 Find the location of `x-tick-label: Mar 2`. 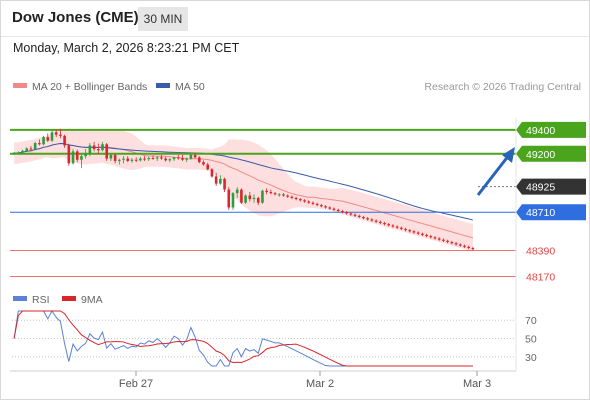

x-tick-label: Mar 2 is located at coordinates (320, 384).